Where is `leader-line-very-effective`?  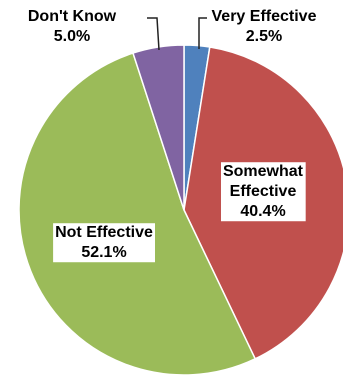 leader-line-very-effective is located at coordinates (202, 33).